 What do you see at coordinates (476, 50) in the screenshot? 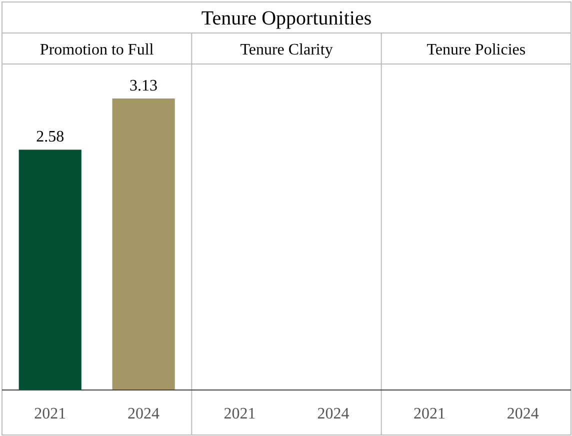
I see `text: Tenure Policies` at bounding box center [476, 50].